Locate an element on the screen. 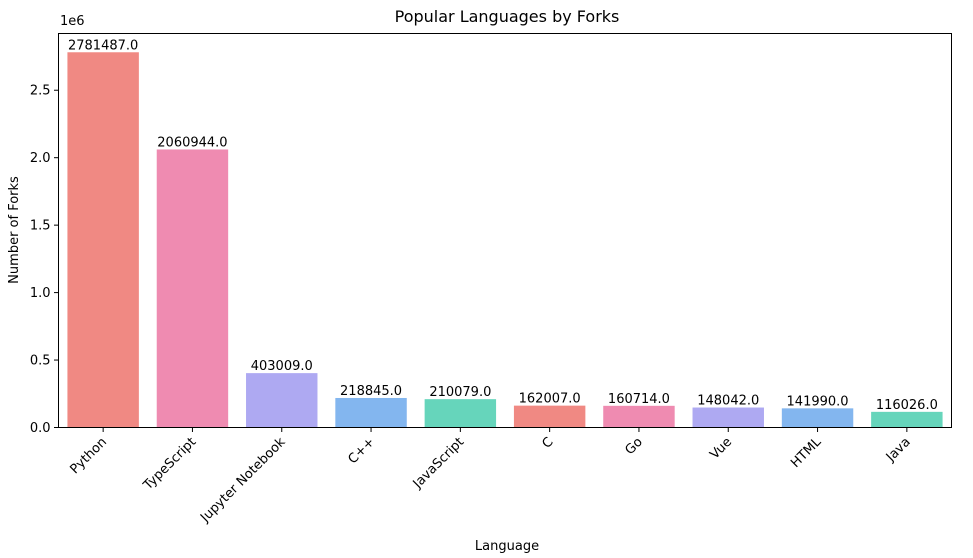 The height and width of the screenshot is (558, 973). bar-value-label: 148042.0 is located at coordinates (728, 401).